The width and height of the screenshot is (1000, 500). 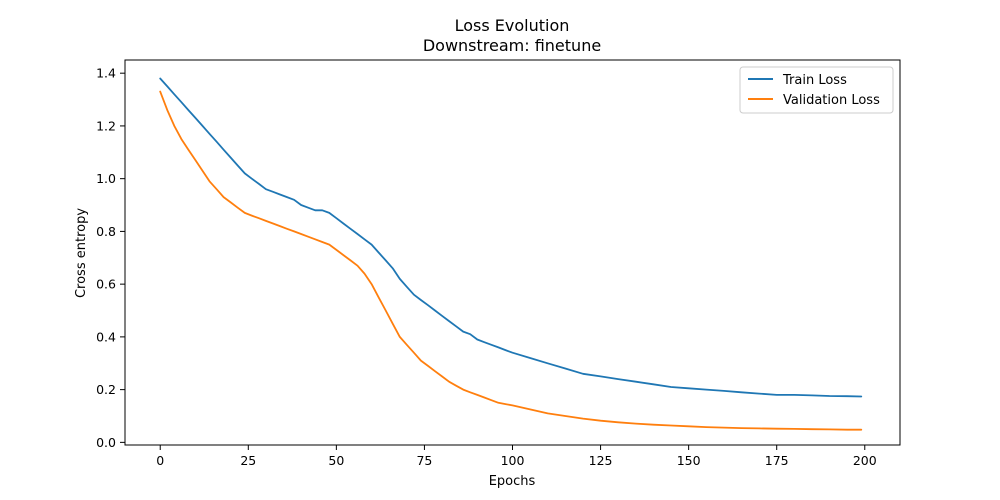 What do you see at coordinates (106, 336) in the screenshot?
I see `y-tick-label: 0.4` at bounding box center [106, 336].